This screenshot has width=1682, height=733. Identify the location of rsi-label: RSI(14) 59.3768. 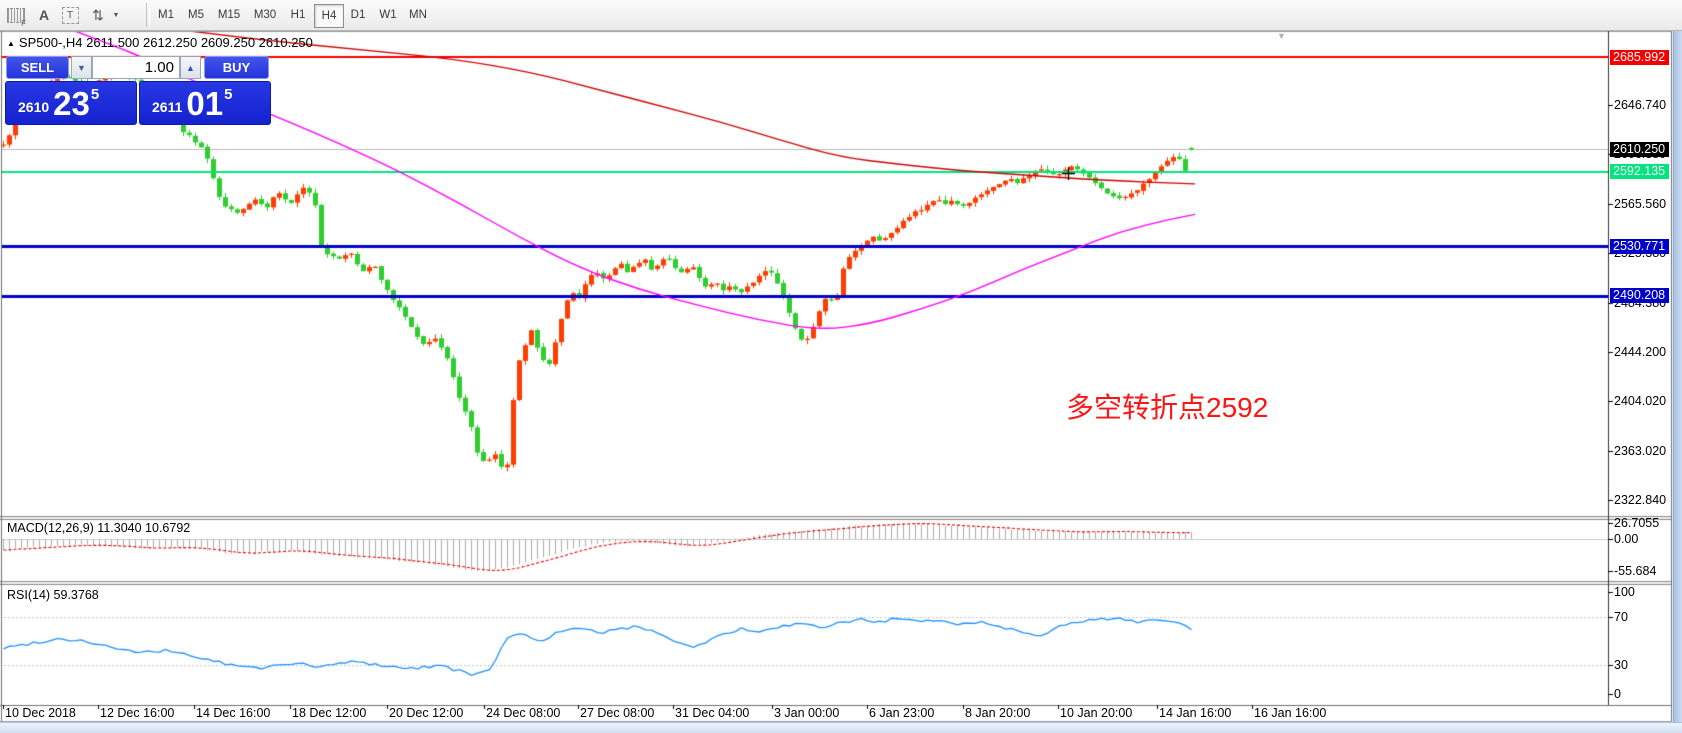
(53, 595).